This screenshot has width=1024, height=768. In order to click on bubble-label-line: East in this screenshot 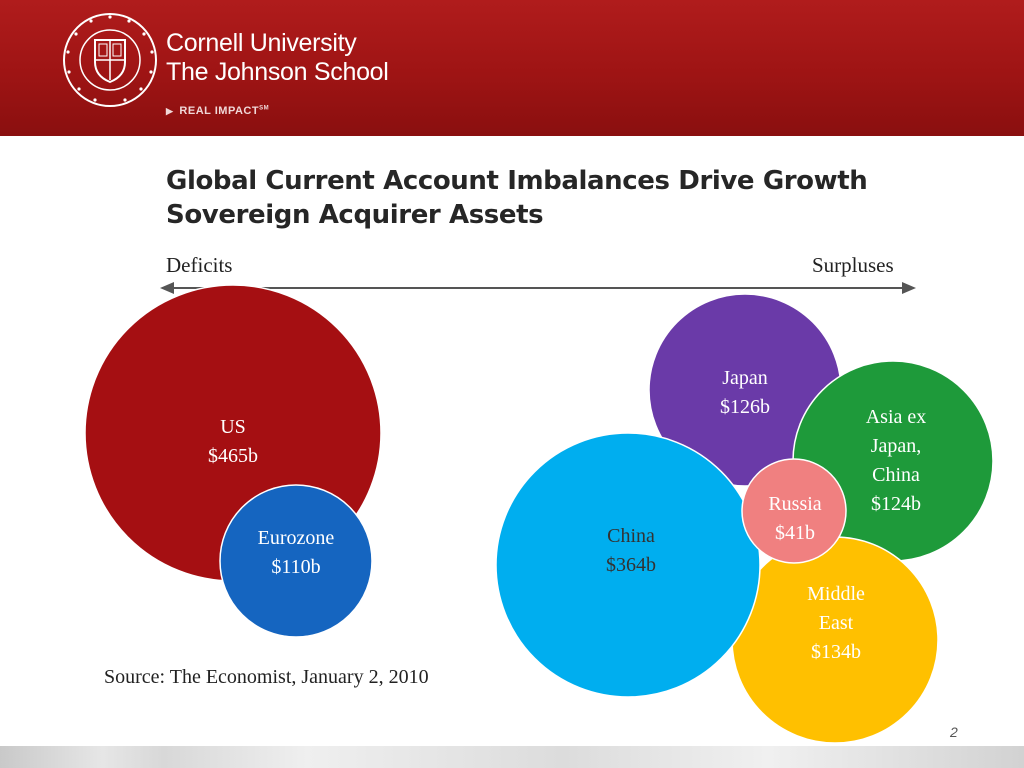, I will do `click(836, 623)`.